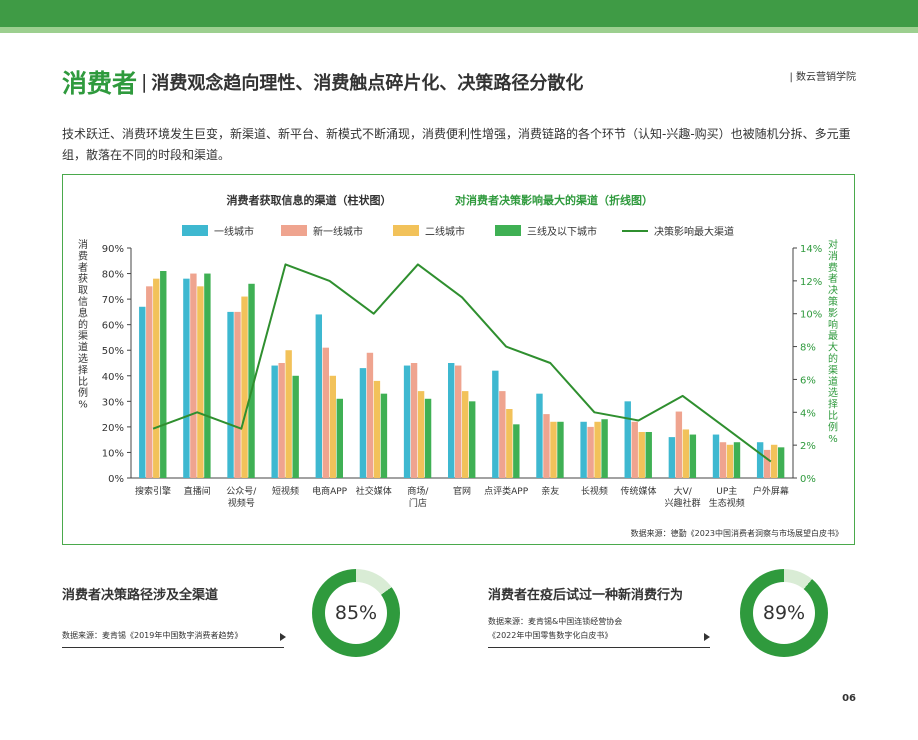 Image resolution: width=918 pixels, height=740 pixels. What do you see at coordinates (599, 647) in the screenshot?
I see `stat-2-underline` at bounding box center [599, 647].